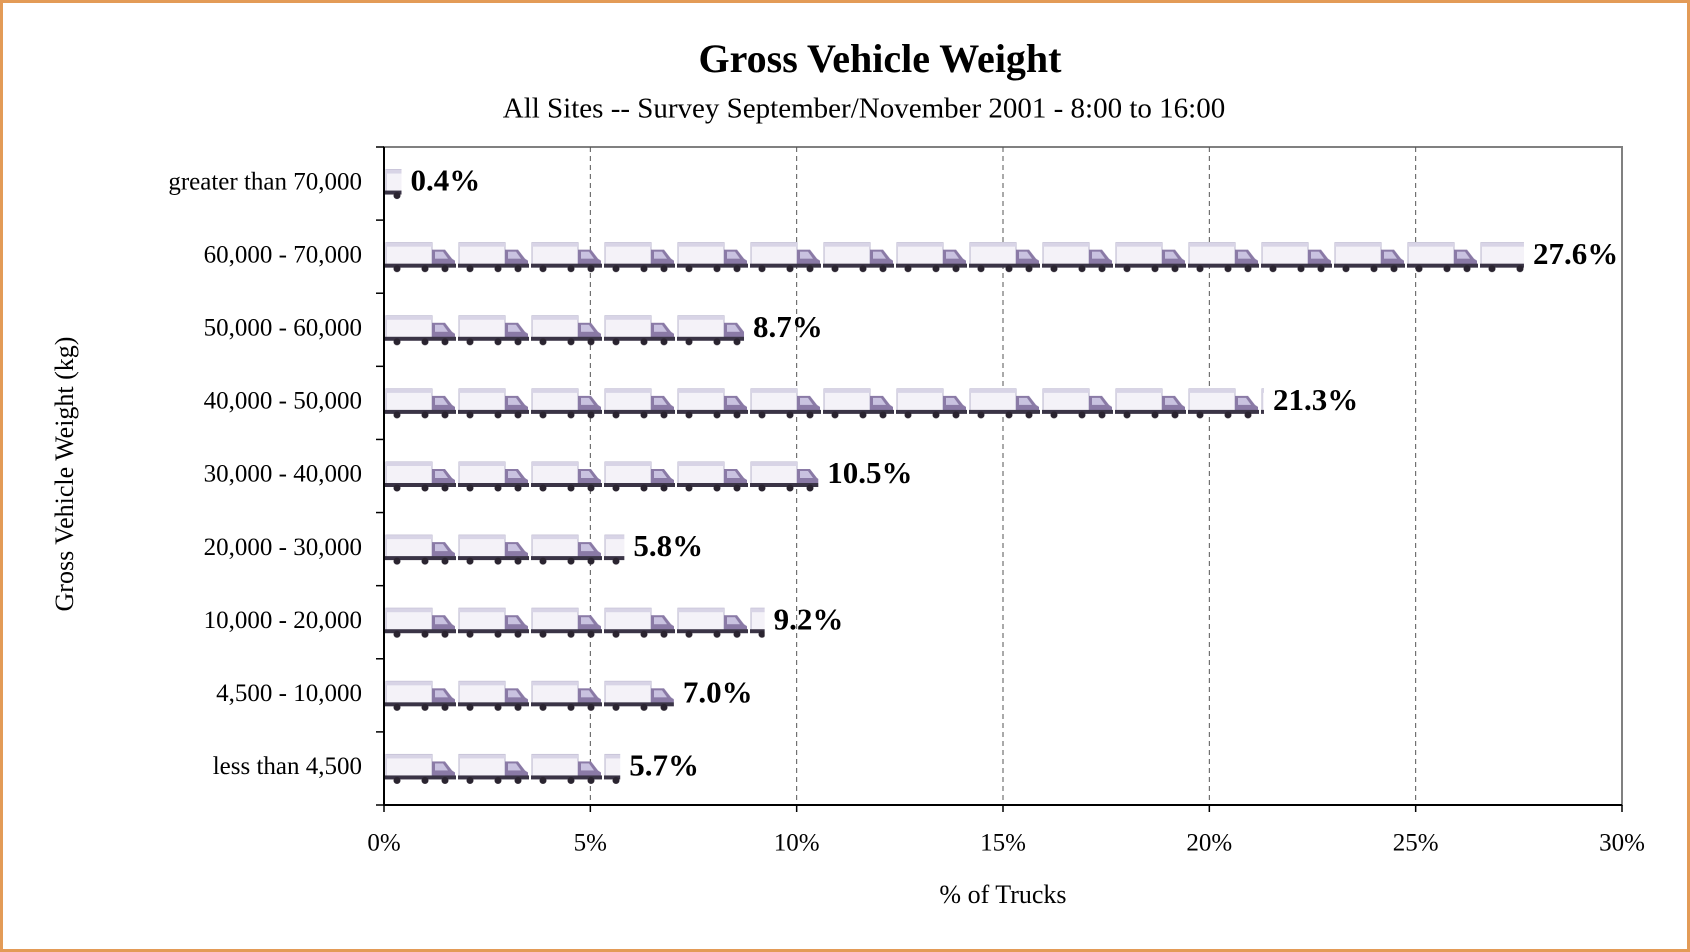 This screenshot has height=952, width=1690. I want to click on value-label: 21.3%, so click(1315, 399).